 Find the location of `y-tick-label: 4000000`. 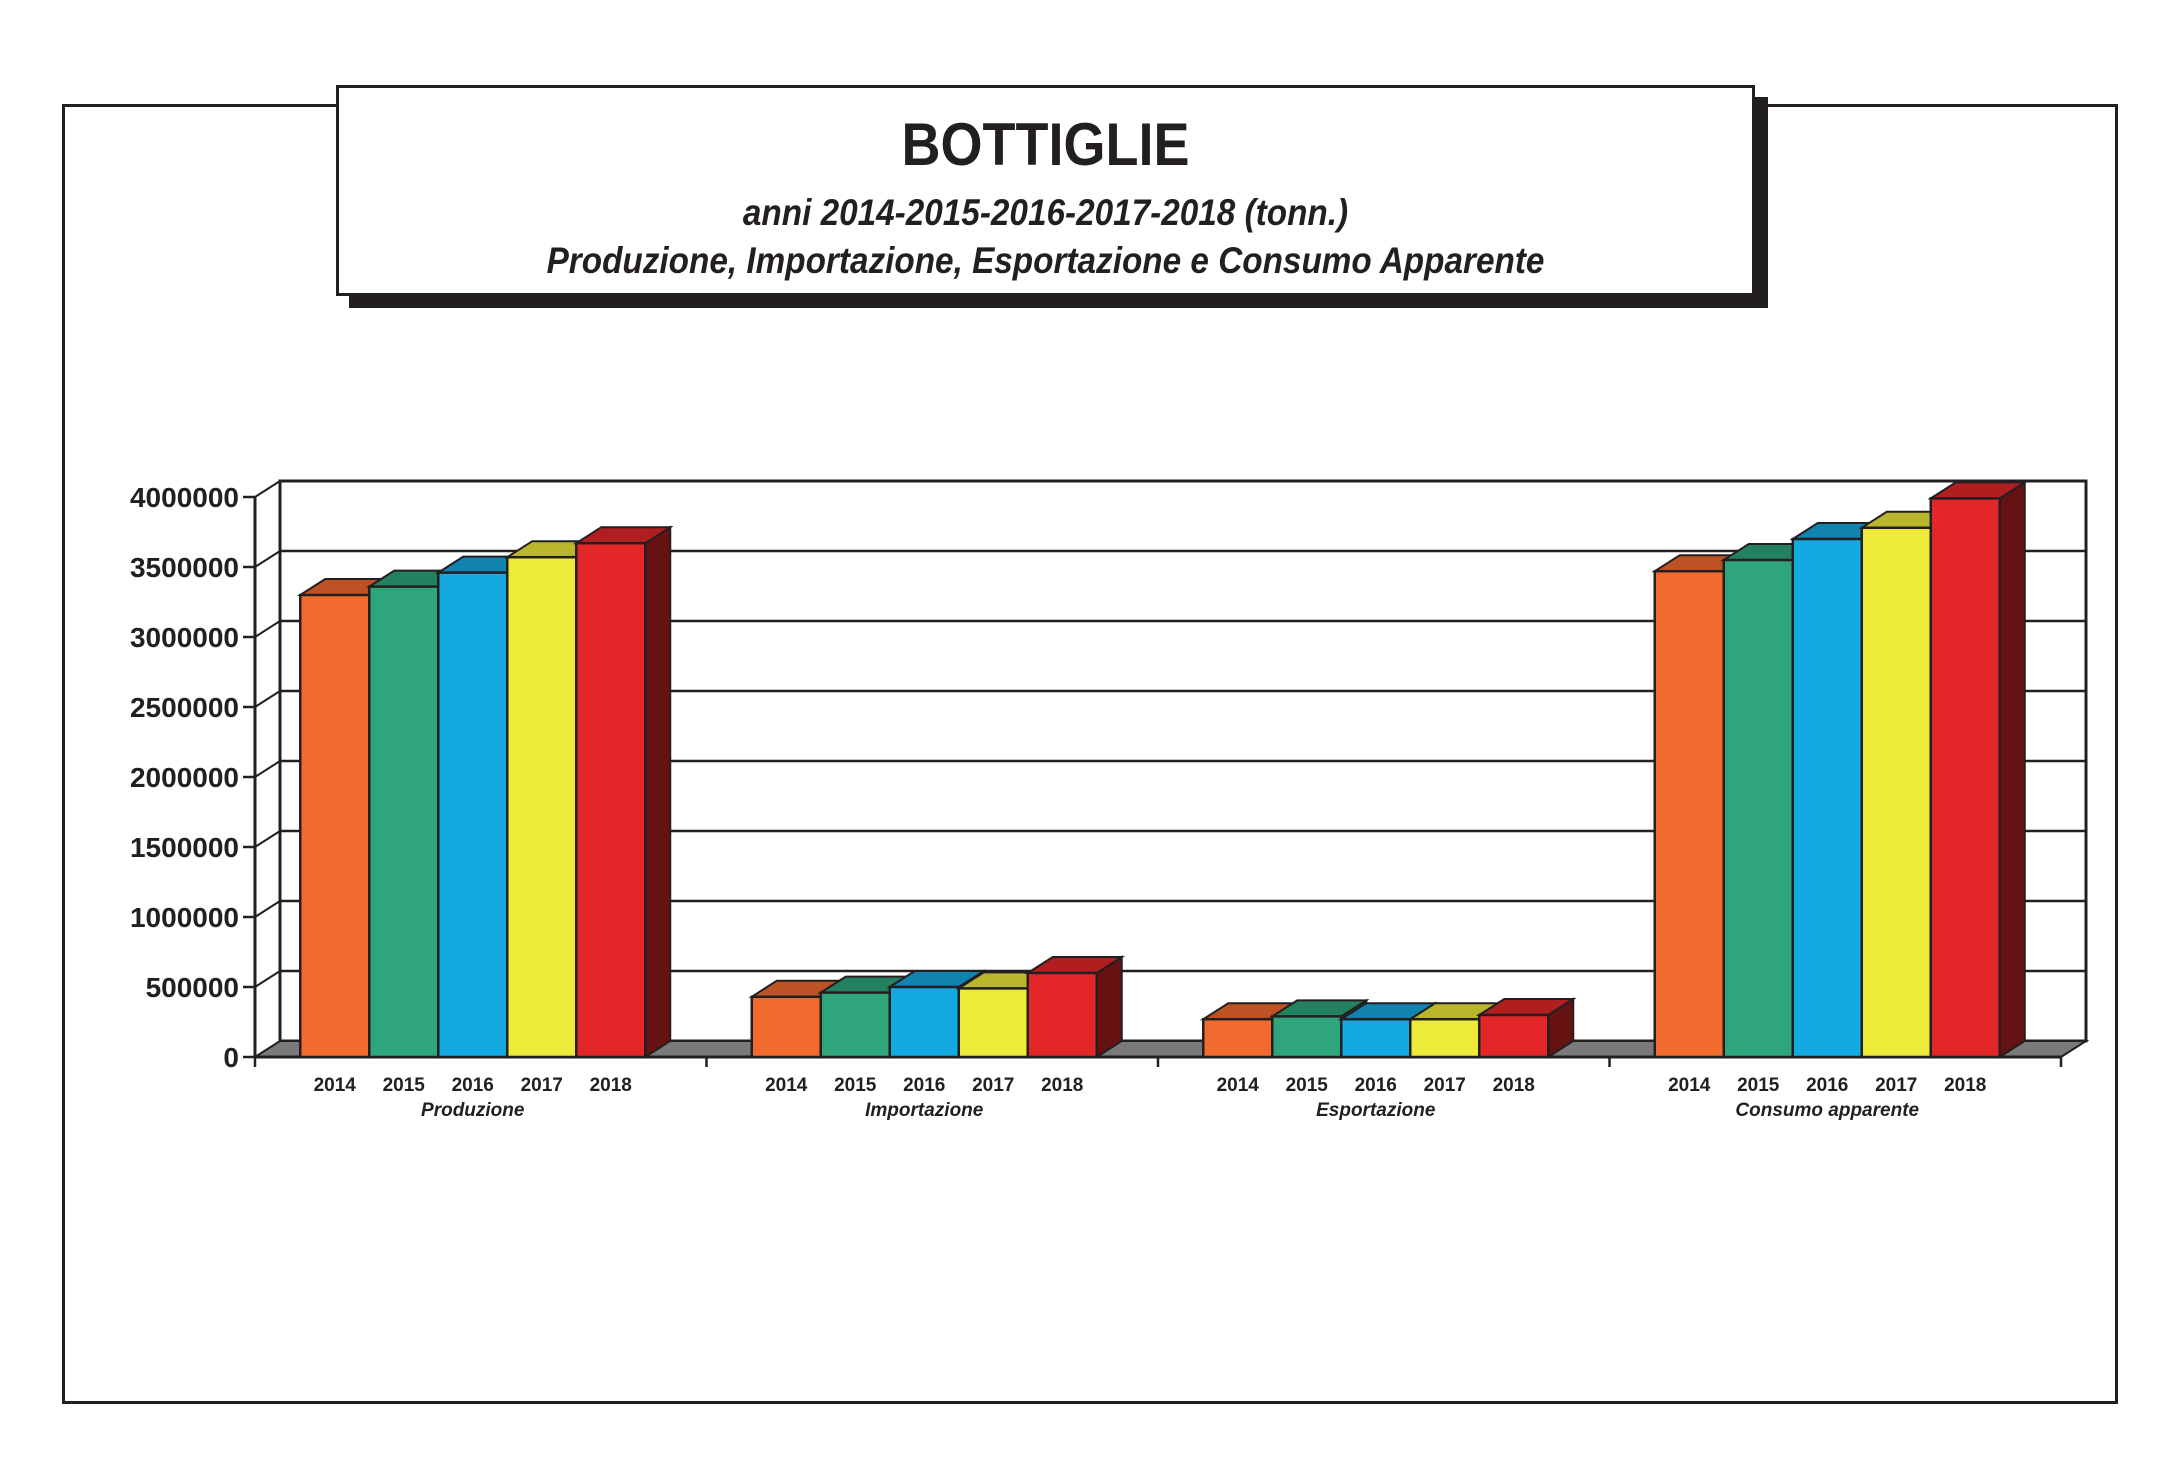

y-tick-label: 4000000 is located at coordinates (184, 497).